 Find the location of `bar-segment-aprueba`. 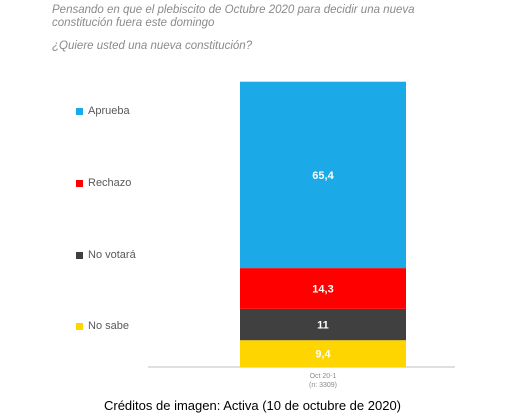

bar-segment-aprueba is located at coordinates (323, 175).